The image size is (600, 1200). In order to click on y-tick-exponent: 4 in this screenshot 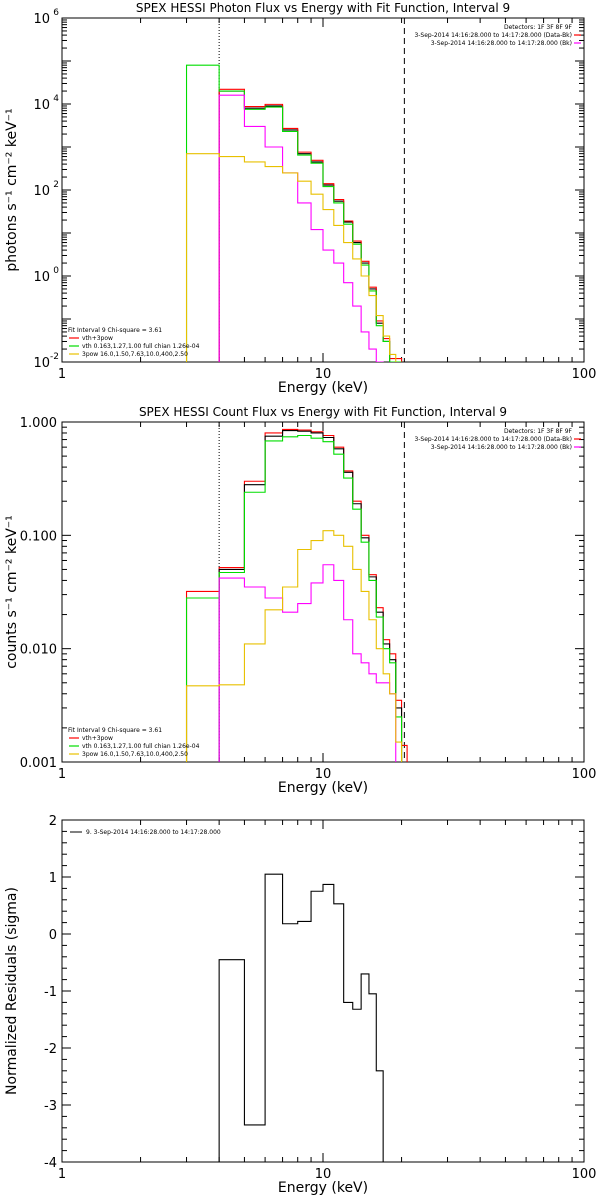, I will do `click(56, 99)`.